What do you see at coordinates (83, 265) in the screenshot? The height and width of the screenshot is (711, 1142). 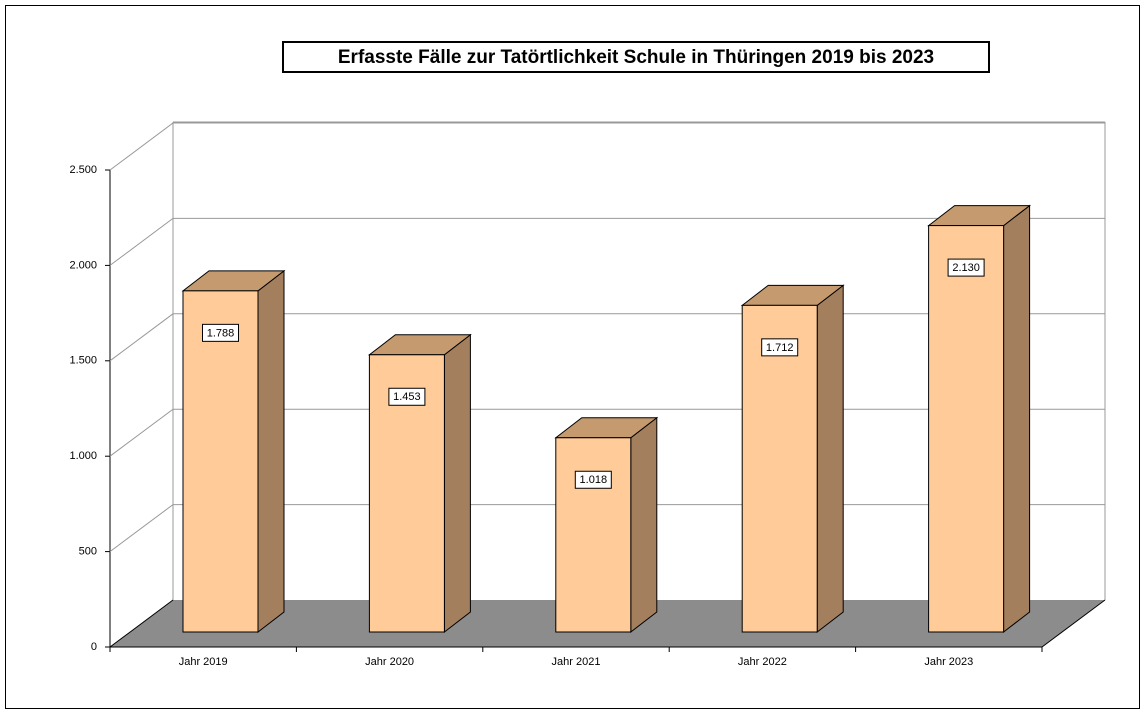 I see `y-tick-label: 2.000` at bounding box center [83, 265].